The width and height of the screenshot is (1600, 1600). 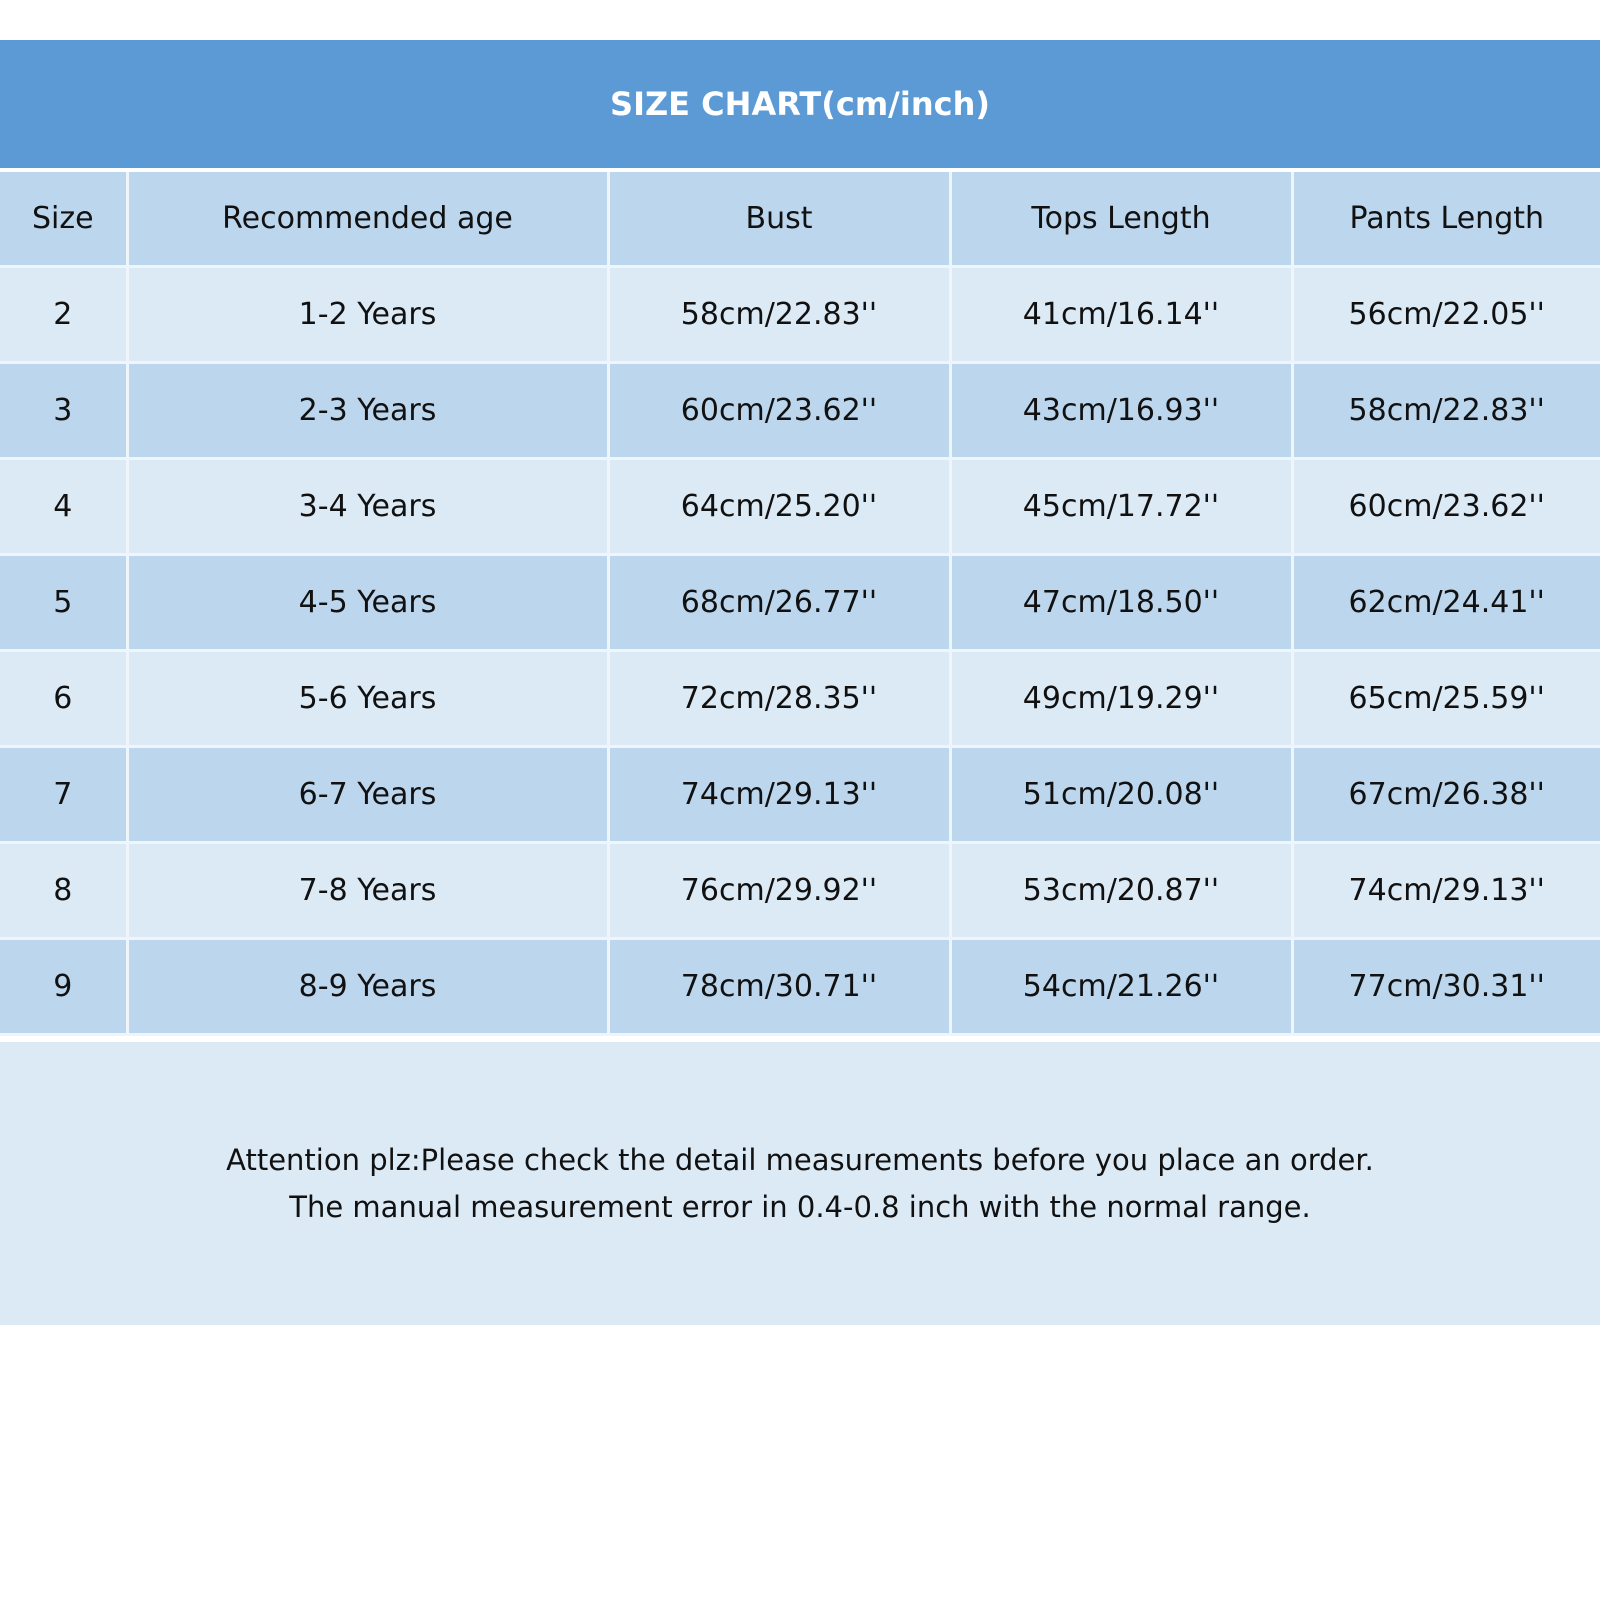 What do you see at coordinates (1446, 603) in the screenshot?
I see `table-cell: 62cm/24.41''` at bounding box center [1446, 603].